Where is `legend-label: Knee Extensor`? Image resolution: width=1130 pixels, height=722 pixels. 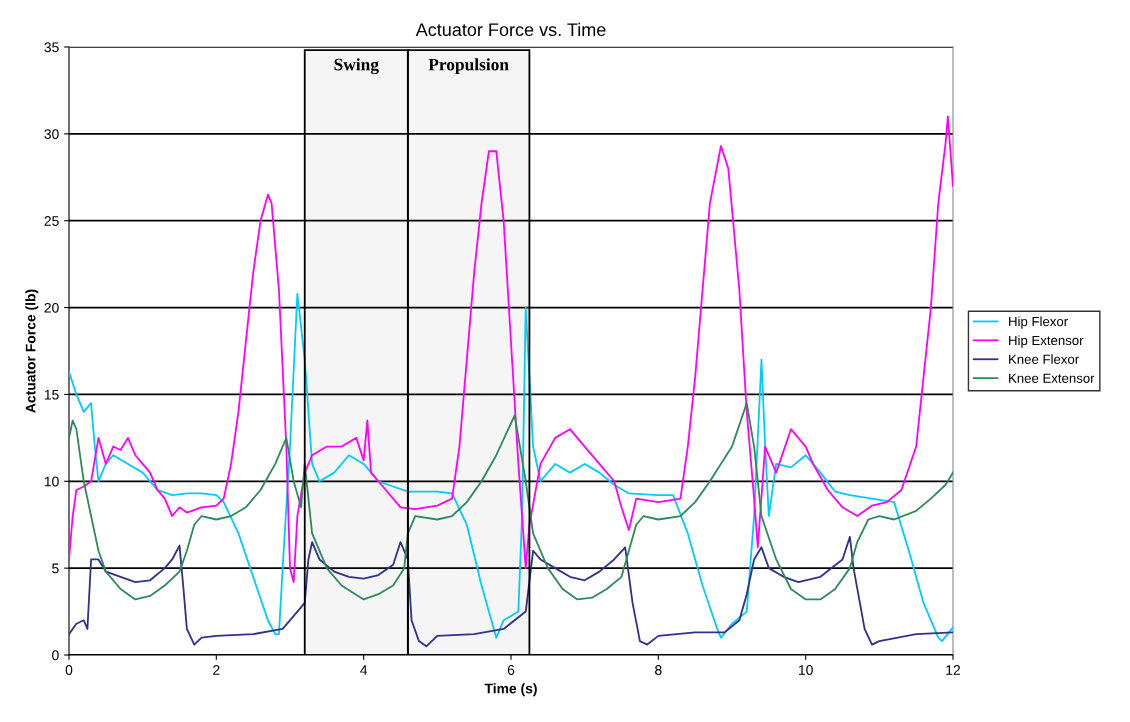 legend-label: Knee Extensor is located at coordinates (1052, 378).